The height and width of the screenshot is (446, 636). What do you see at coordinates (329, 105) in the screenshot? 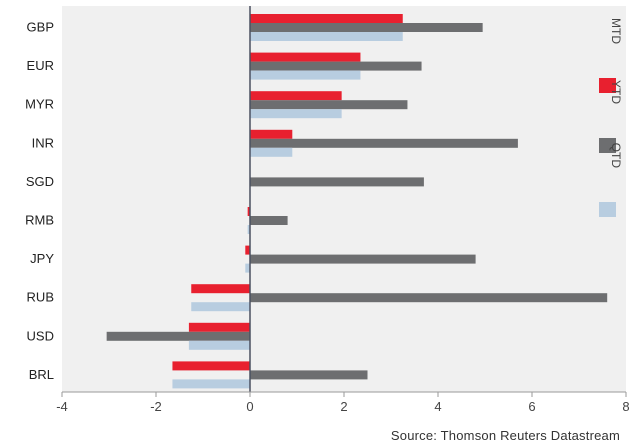
I see `bar-myr-ytd` at bounding box center [329, 105].